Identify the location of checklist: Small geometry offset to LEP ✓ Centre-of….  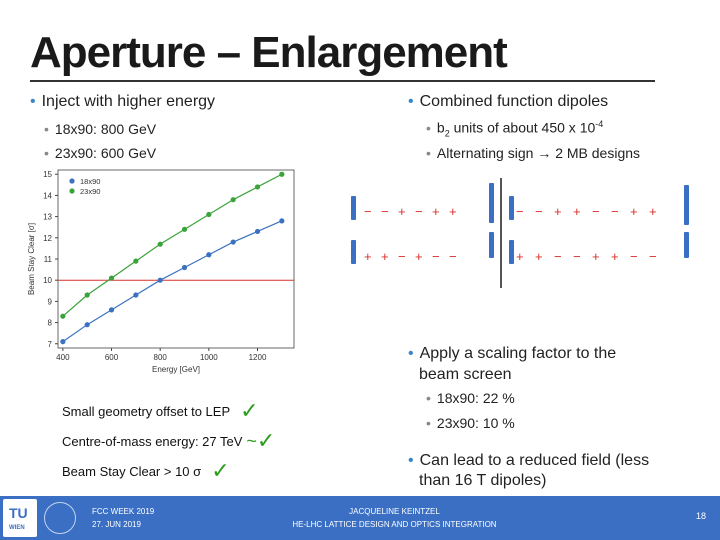
(168, 441).